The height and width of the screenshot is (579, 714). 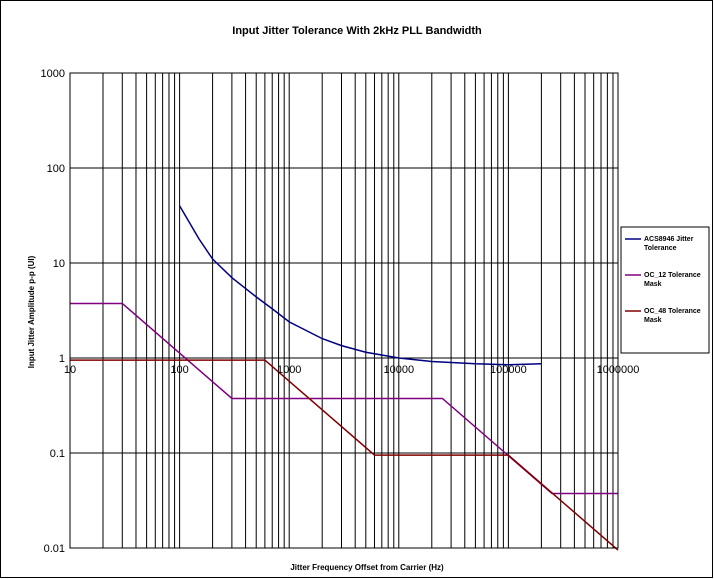 I want to click on y-tick-label: 0.1, so click(x=57, y=454).